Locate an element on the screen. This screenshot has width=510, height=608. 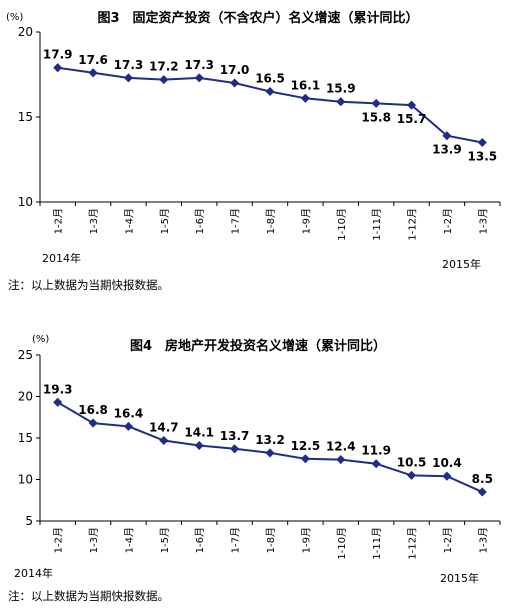
chart1-x-tick-label: 1-6月 is located at coordinates (200, 221).